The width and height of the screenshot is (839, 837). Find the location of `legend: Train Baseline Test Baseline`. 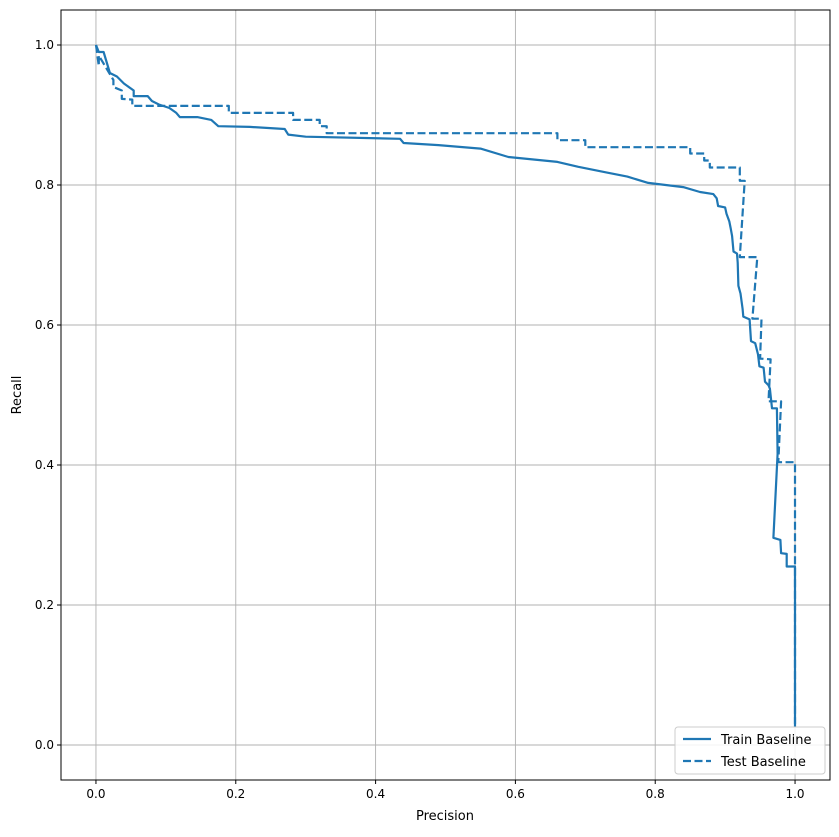

legend: Train Baseline Test Baseline is located at coordinates (750, 750).